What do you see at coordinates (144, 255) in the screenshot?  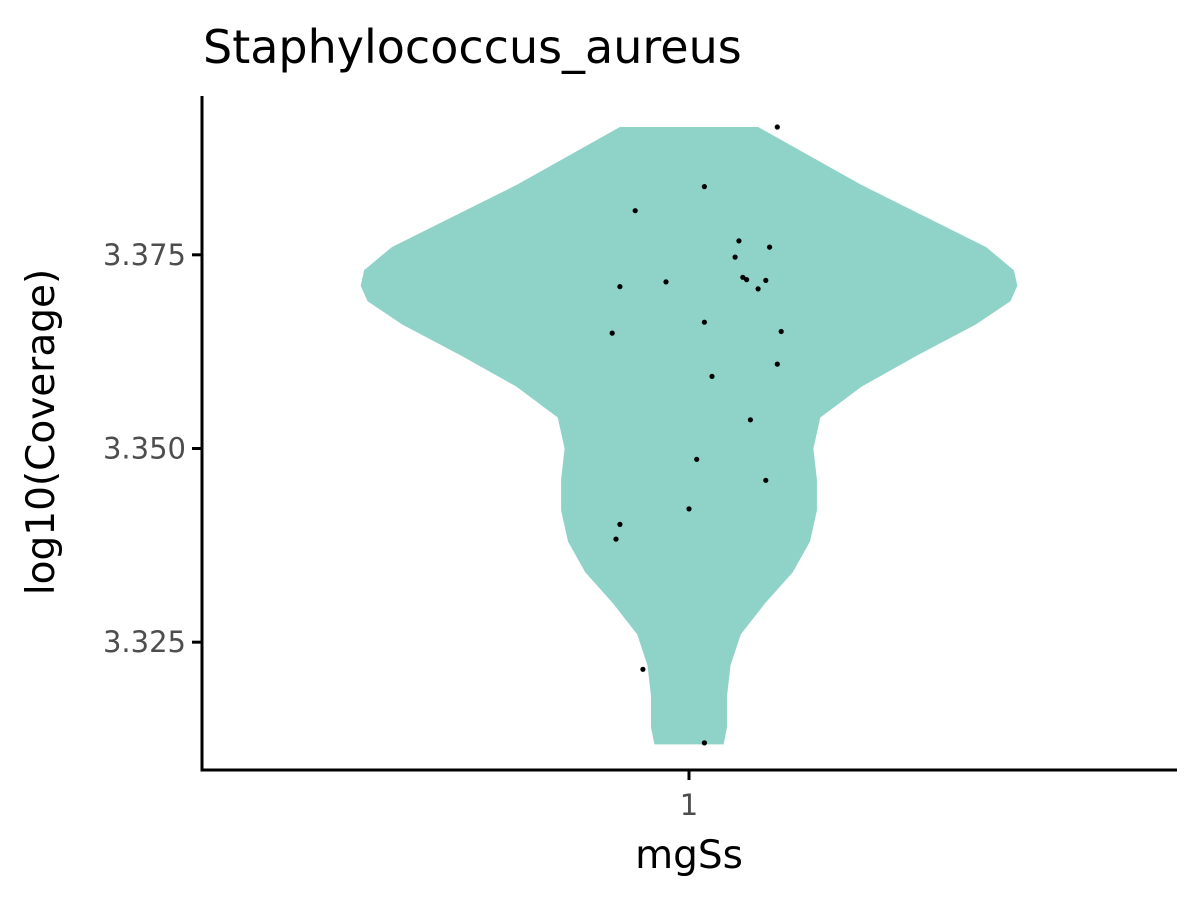 I see `y-tick-label-3: 3.375` at bounding box center [144, 255].